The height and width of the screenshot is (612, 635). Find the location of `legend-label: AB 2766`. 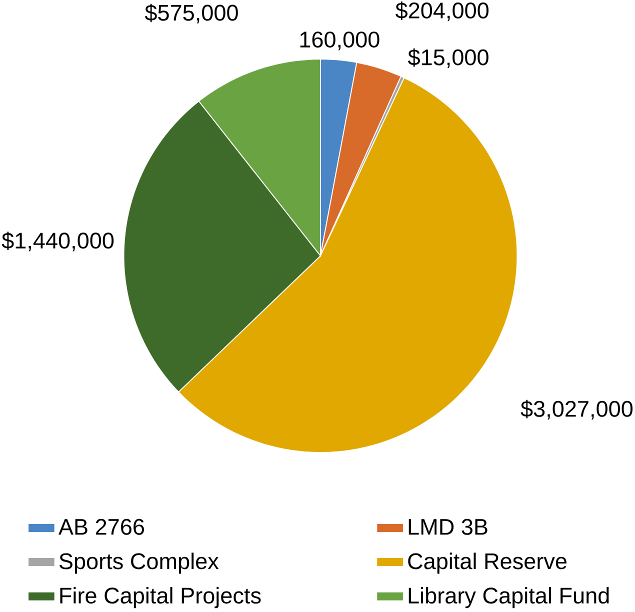

legend-label: AB 2766 is located at coordinates (101, 526).